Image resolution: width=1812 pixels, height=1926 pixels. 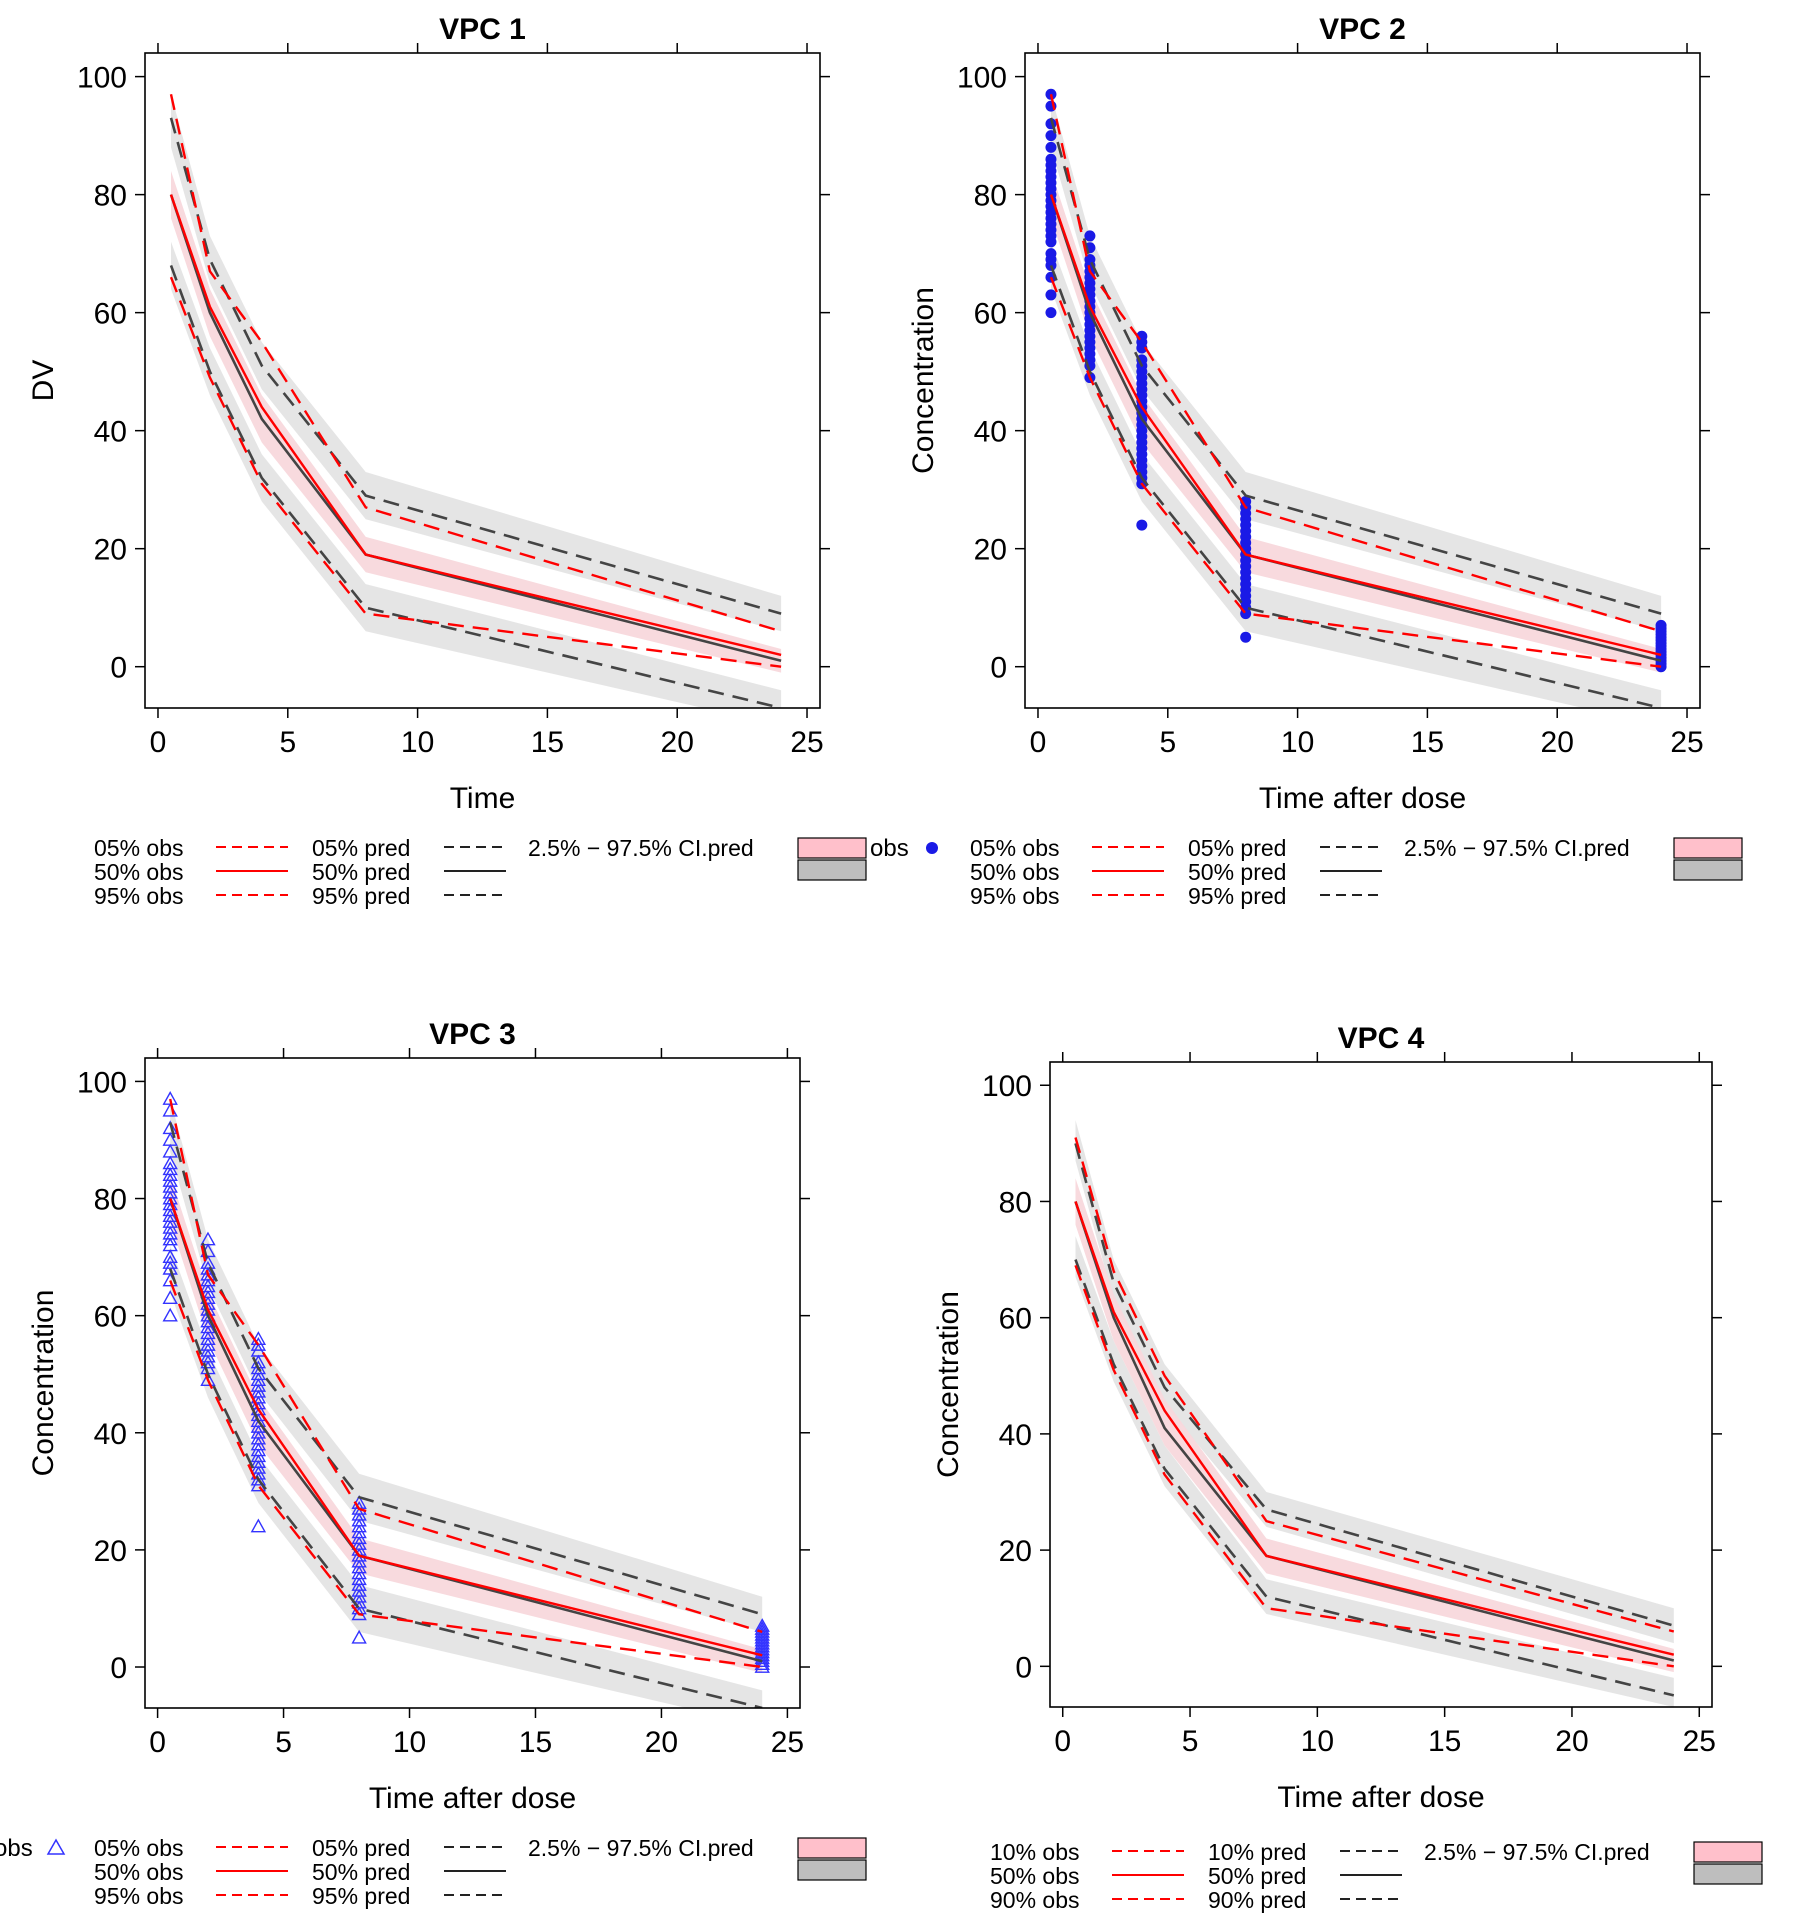 What do you see at coordinates (1537, 1852) in the screenshot?
I see `legend-ci-label: 2.5% − 97.5% CI.pred` at bounding box center [1537, 1852].